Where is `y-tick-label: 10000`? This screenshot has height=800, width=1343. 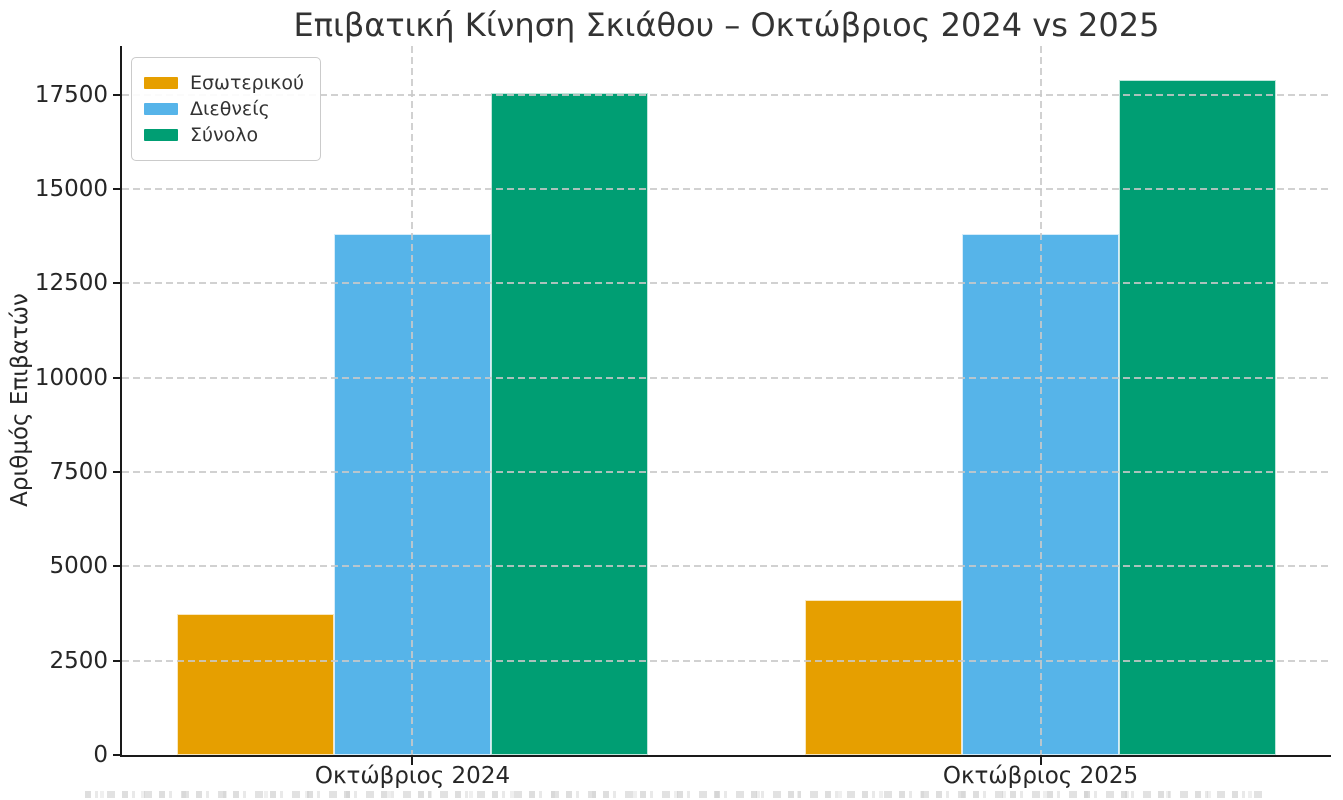
y-tick-label: 10000 is located at coordinates (71, 377).